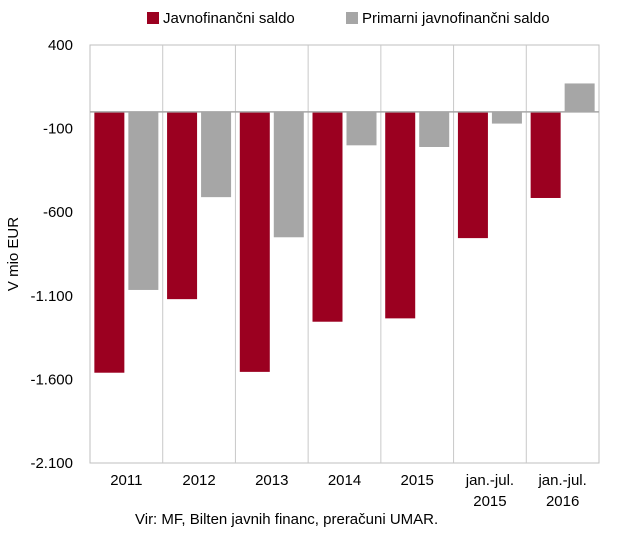 Image resolution: width=617 pixels, height=533 pixels. Describe the element at coordinates (60, 45) in the screenshot. I see `y-tick-label: 400` at that location.